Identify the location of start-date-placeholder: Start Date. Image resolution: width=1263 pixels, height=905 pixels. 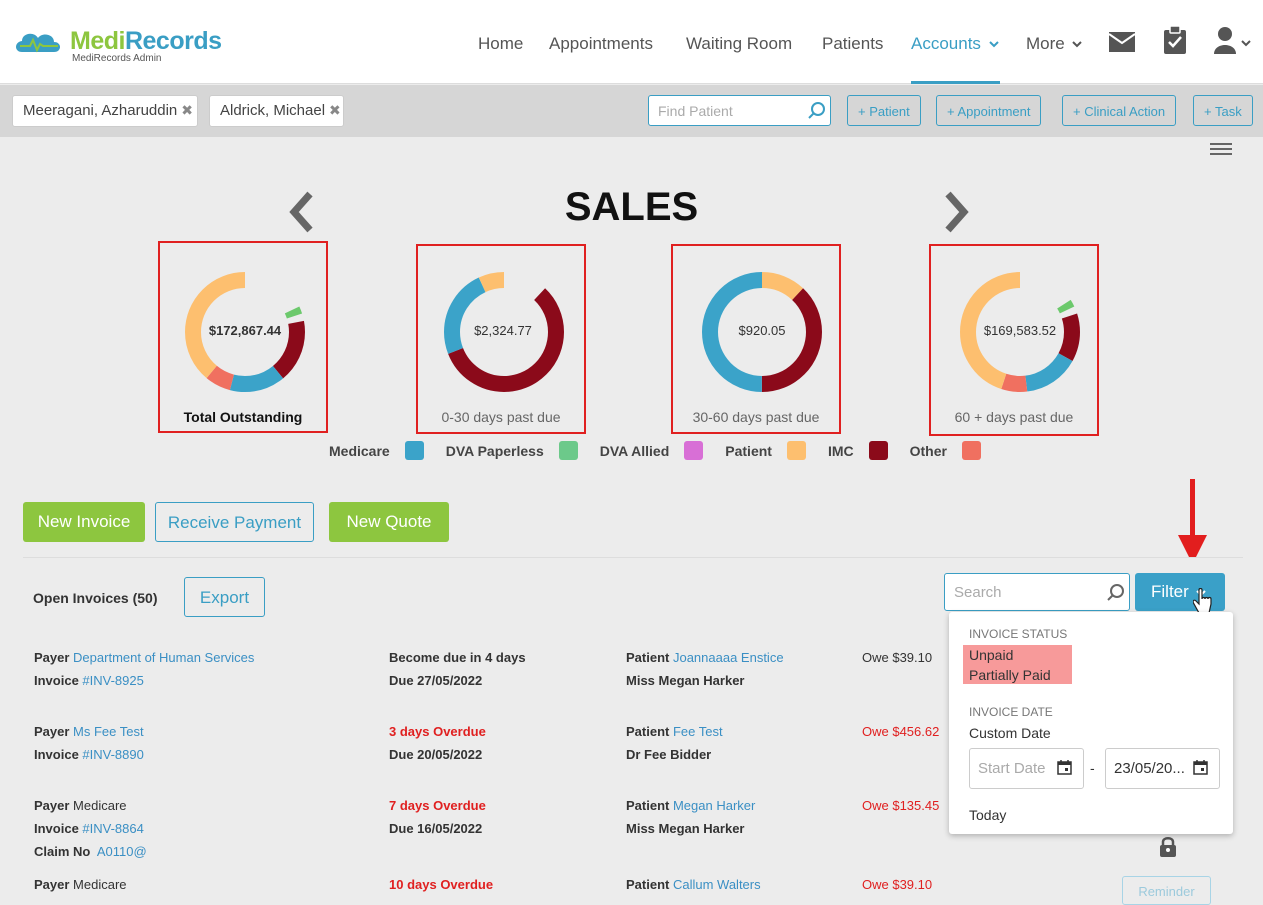
(1012, 768).